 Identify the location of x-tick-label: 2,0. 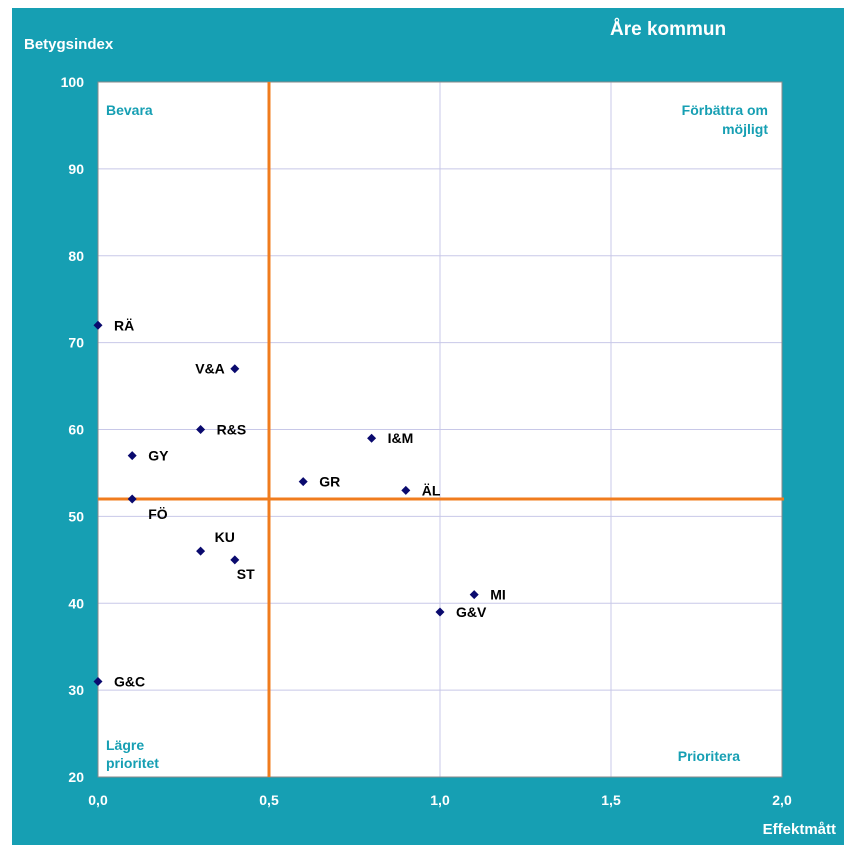
(782, 800).